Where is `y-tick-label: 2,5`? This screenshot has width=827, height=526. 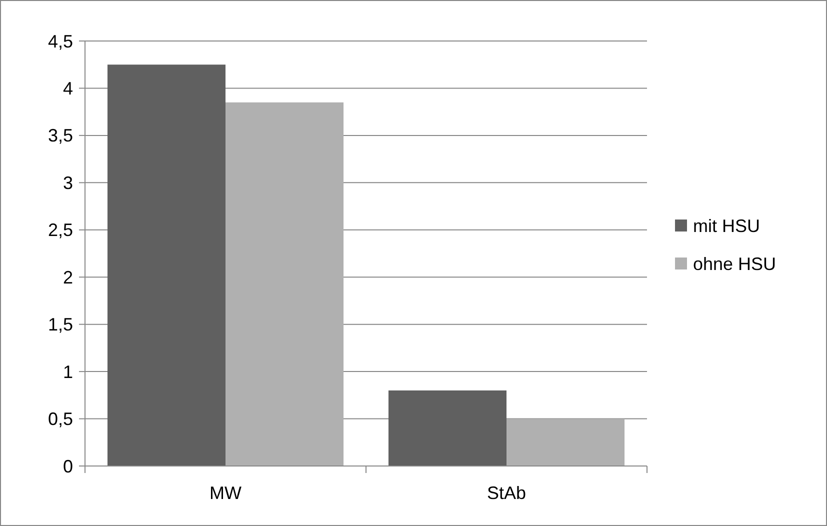
y-tick-label: 2,5 is located at coordinates (60, 230).